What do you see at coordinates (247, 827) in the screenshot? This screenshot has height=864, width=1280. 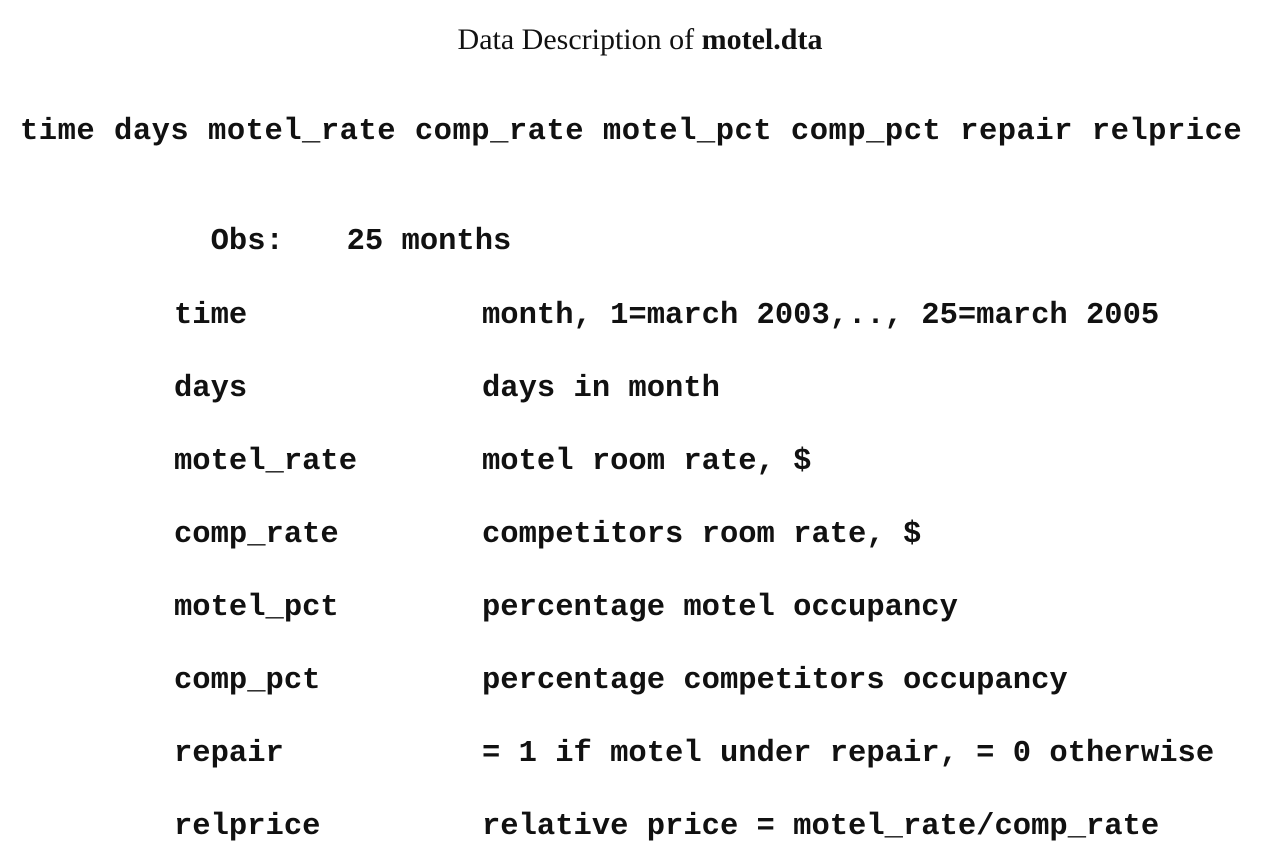 I see `variable-name: relprice` at bounding box center [247, 827].